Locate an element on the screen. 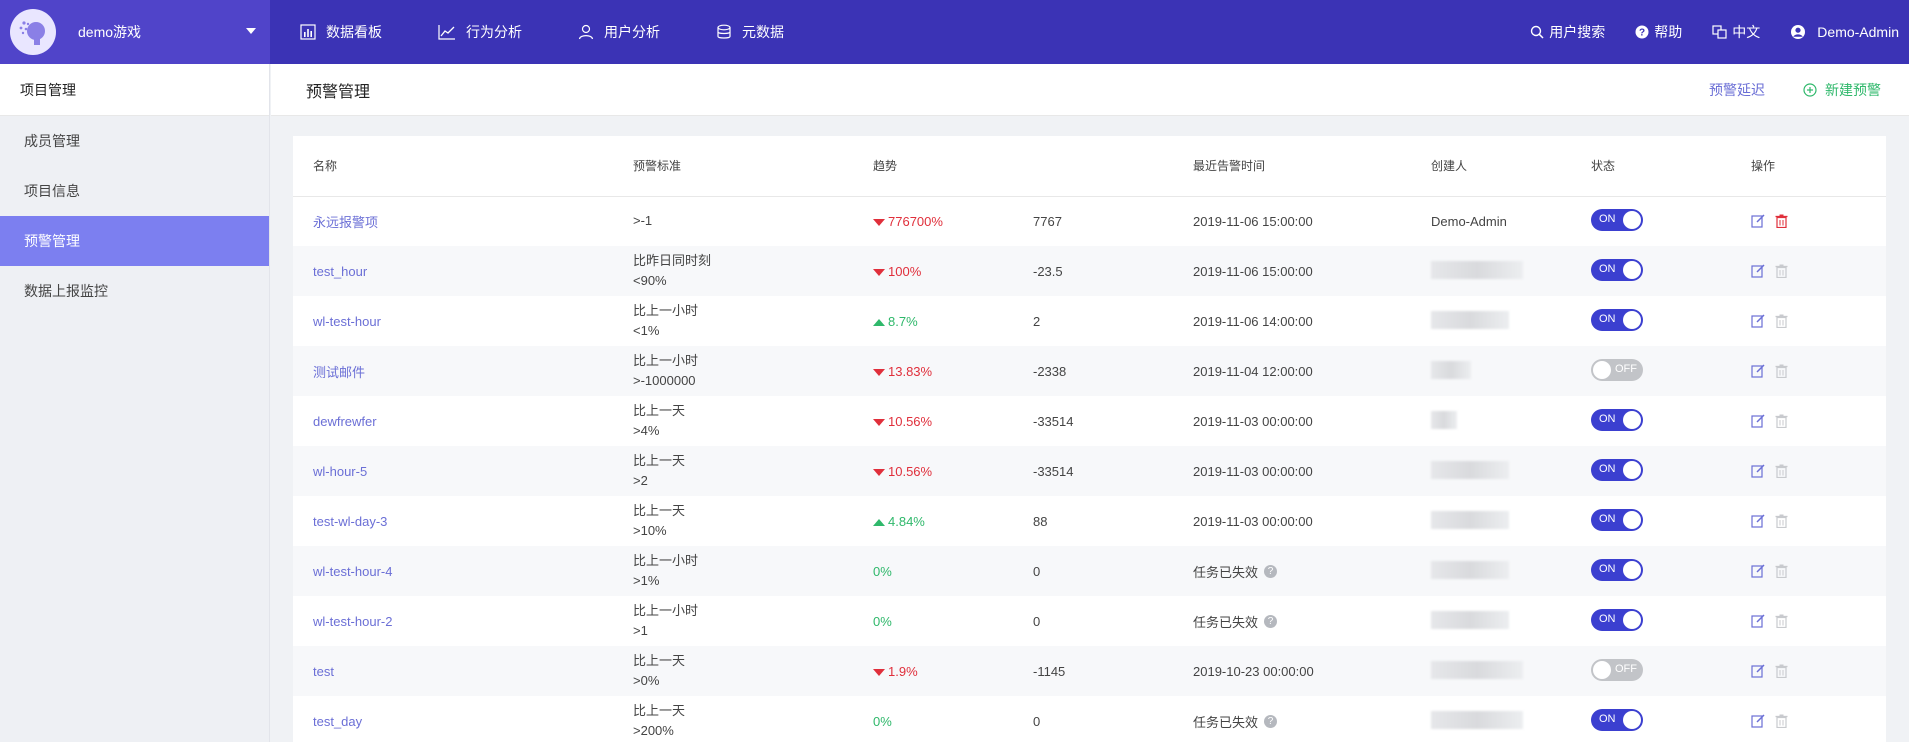 The image size is (1909, 742). sidebar-item-data-monitor: 数据上报监控 is located at coordinates (66, 291).